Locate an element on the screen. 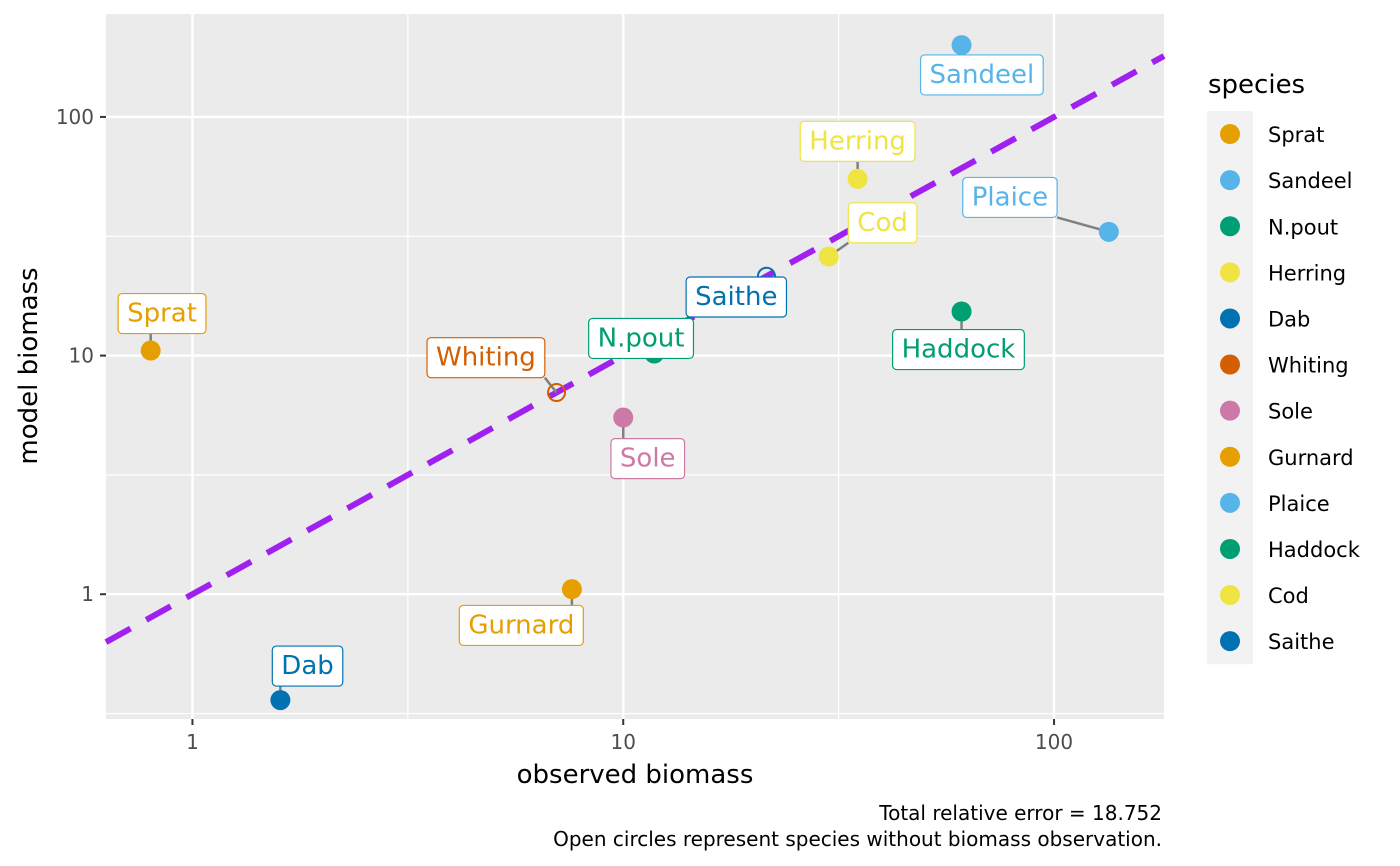 The height and width of the screenshot is (866, 1400). y-axis-title: model biomass is located at coordinates (29, 365).